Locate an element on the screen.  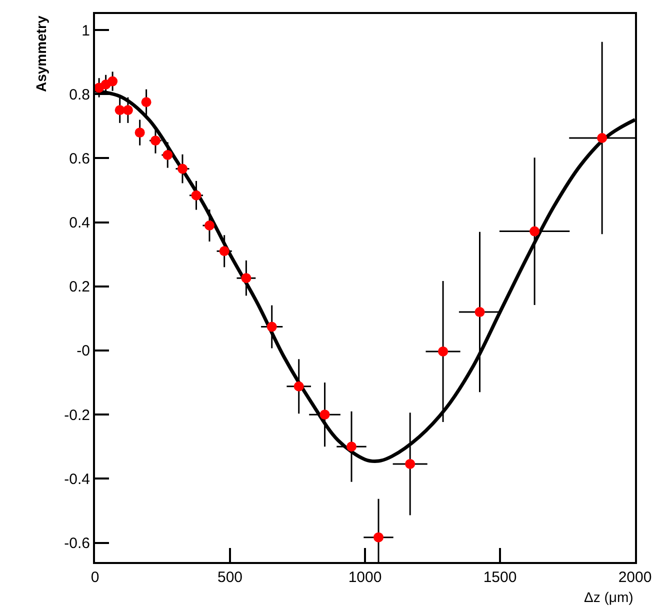
y-tick-label: 0.4 is located at coordinates (79, 223).